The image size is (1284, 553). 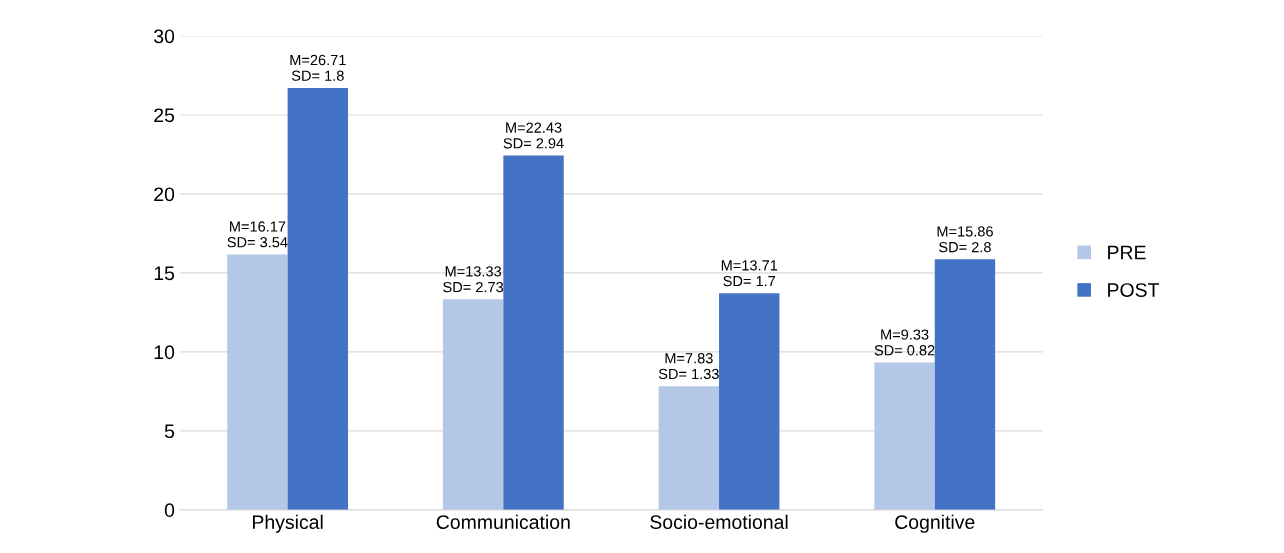 What do you see at coordinates (164, 273) in the screenshot?
I see `y-tick-label: 15` at bounding box center [164, 273].